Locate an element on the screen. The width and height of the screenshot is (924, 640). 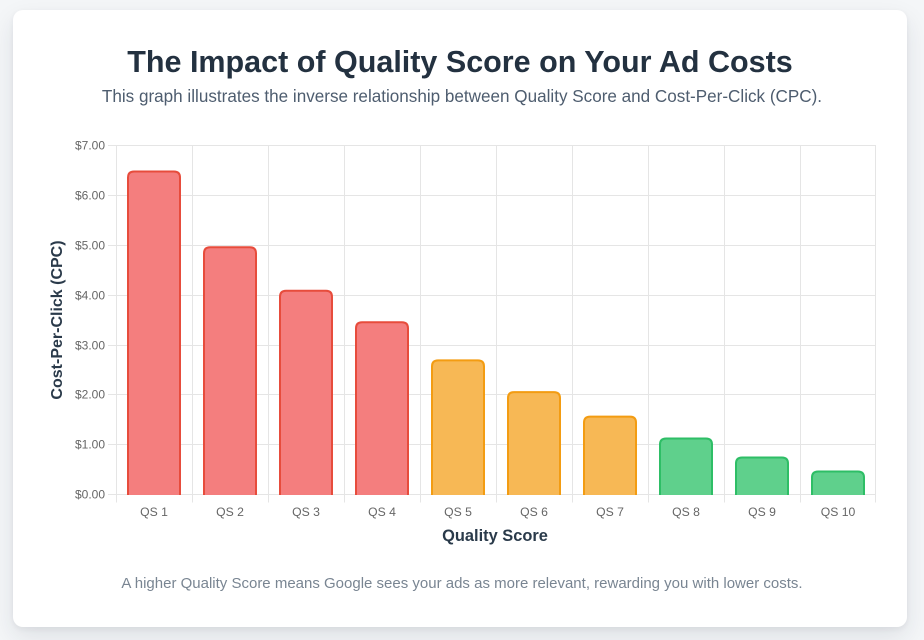
svg-text: QS 2 is located at coordinates (230, 512).